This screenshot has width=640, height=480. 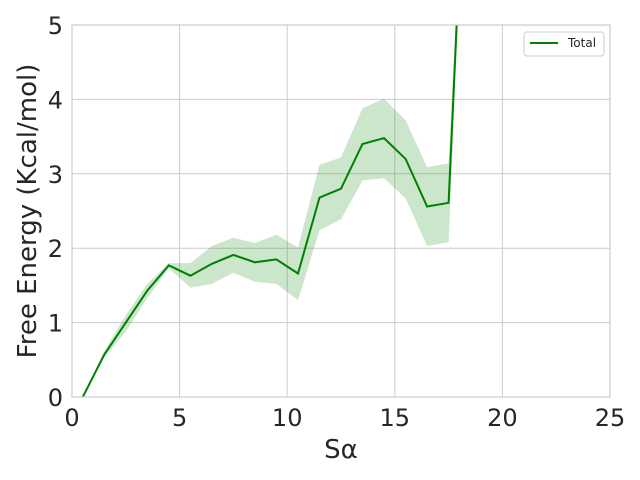 What do you see at coordinates (55, 249) in the screenshot?
I see `y-tick-label: 2` at bounding box center [55, 249].